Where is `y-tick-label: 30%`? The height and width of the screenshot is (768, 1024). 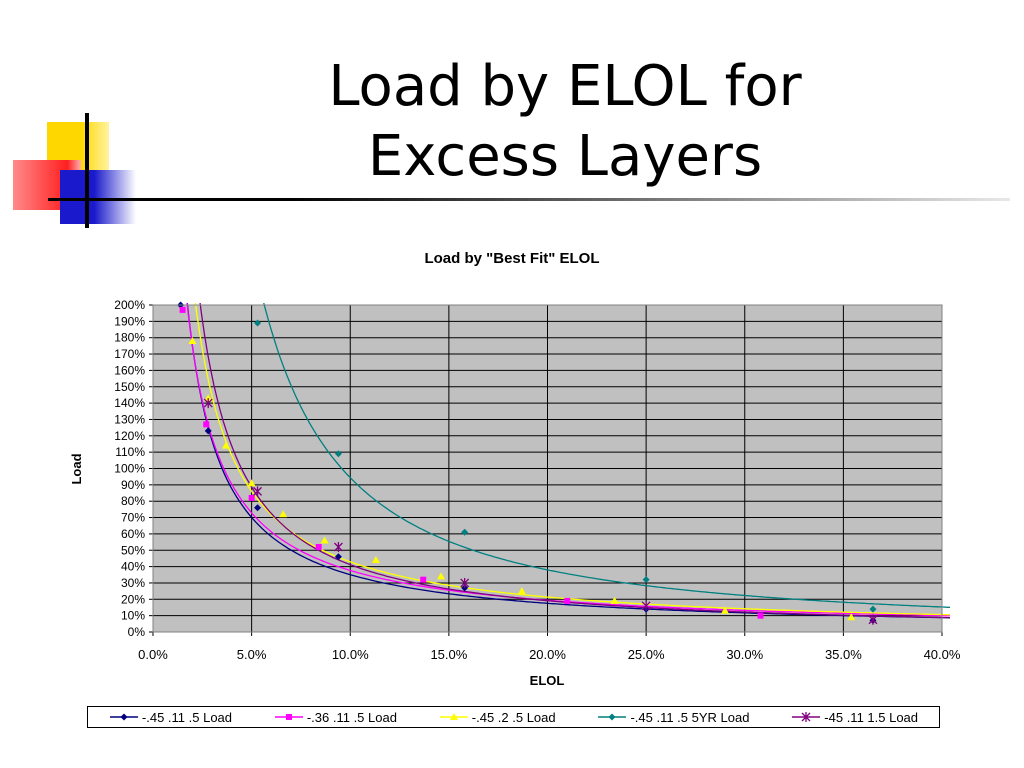
y-tick-label: 30% is located at coordinates (133, 583).